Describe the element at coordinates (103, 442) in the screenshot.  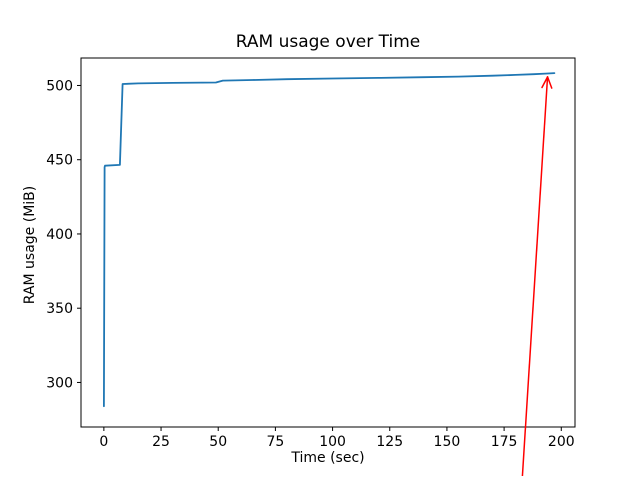
I see `x-tick-label: 0` at that location.